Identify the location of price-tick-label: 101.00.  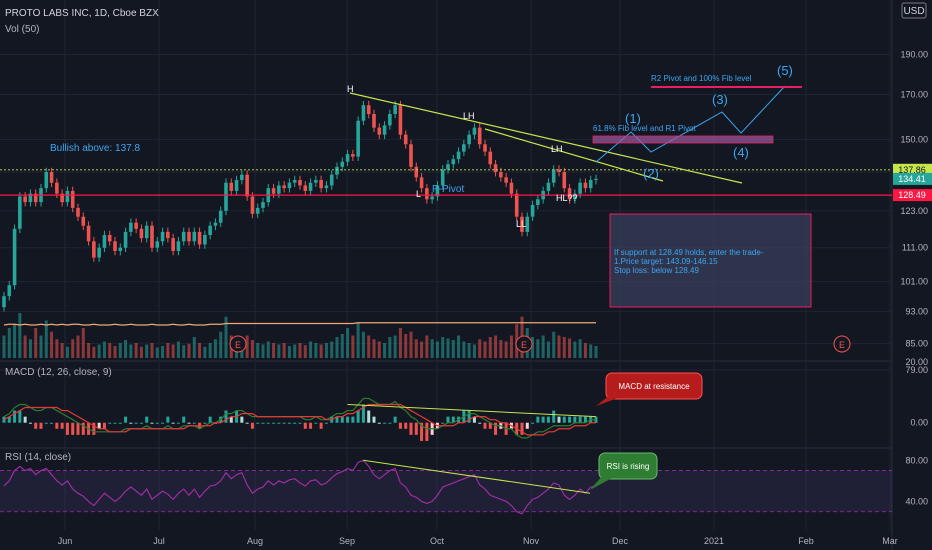
(914, 282).